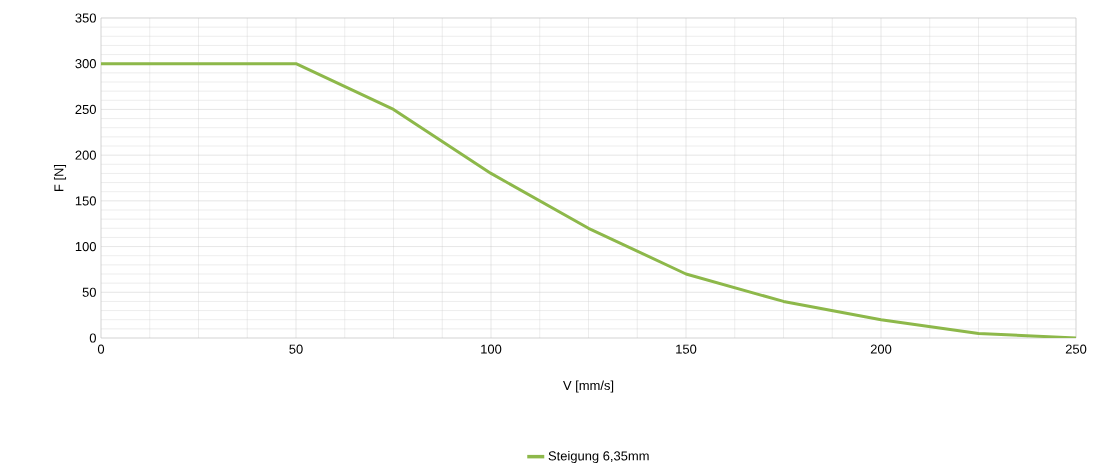 The height and width of the screenshot is (464, 1101). I want to click on x-tick-label: 100, so click(491, 349).